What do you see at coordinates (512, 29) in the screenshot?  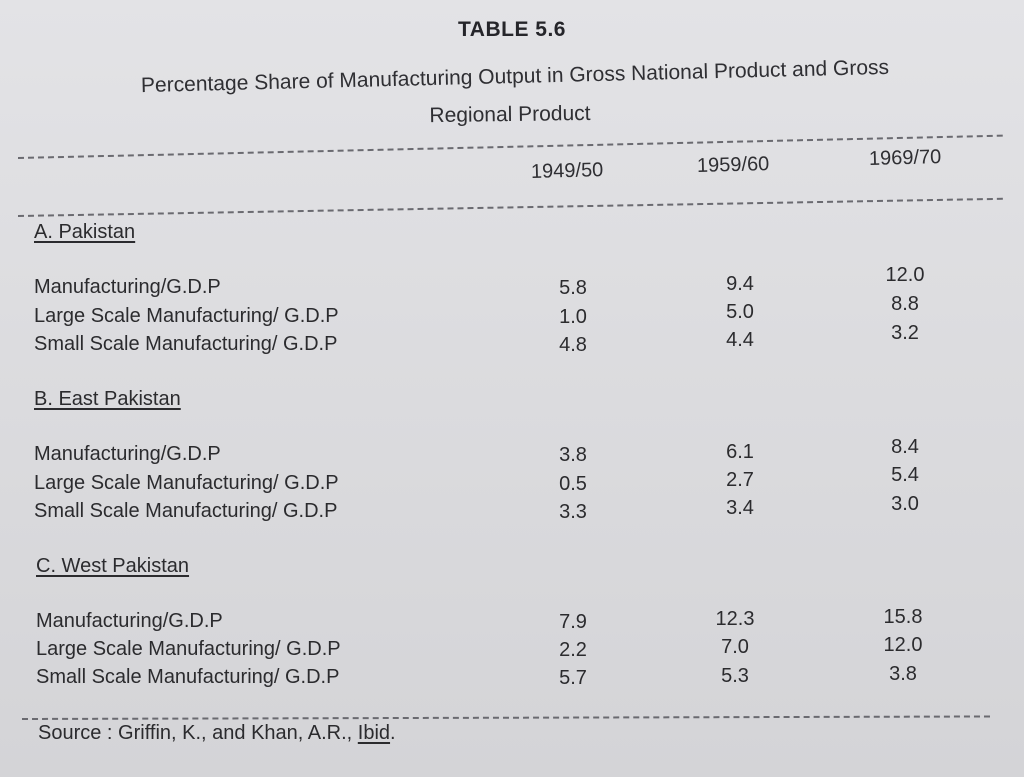 I see `table-number: TABLE 5.6` at bounding box center [512, 29].